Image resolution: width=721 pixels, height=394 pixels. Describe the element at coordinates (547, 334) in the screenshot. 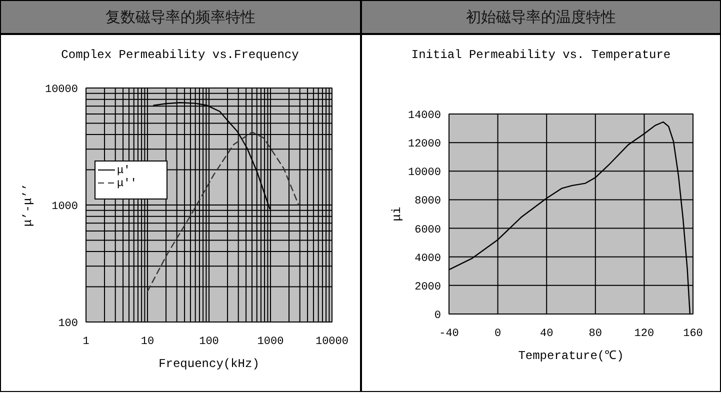

I see `x-tick-label: 40` at that location.